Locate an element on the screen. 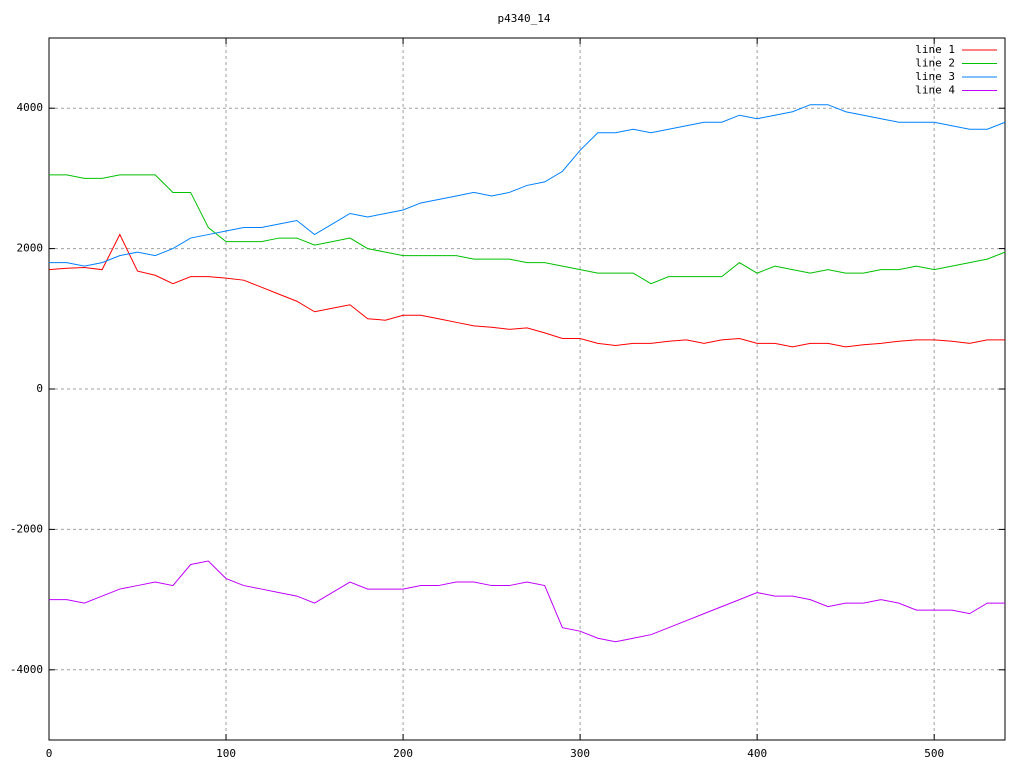  y-tick-label: -4000 is located at coordinates (26, 669).